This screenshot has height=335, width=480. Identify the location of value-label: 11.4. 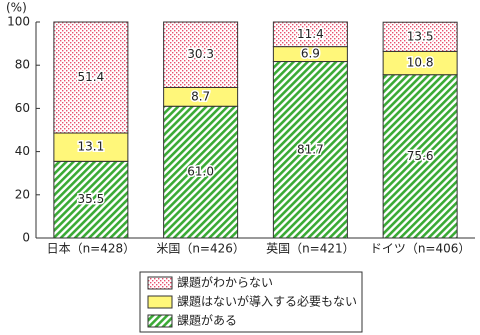
(310, 34).